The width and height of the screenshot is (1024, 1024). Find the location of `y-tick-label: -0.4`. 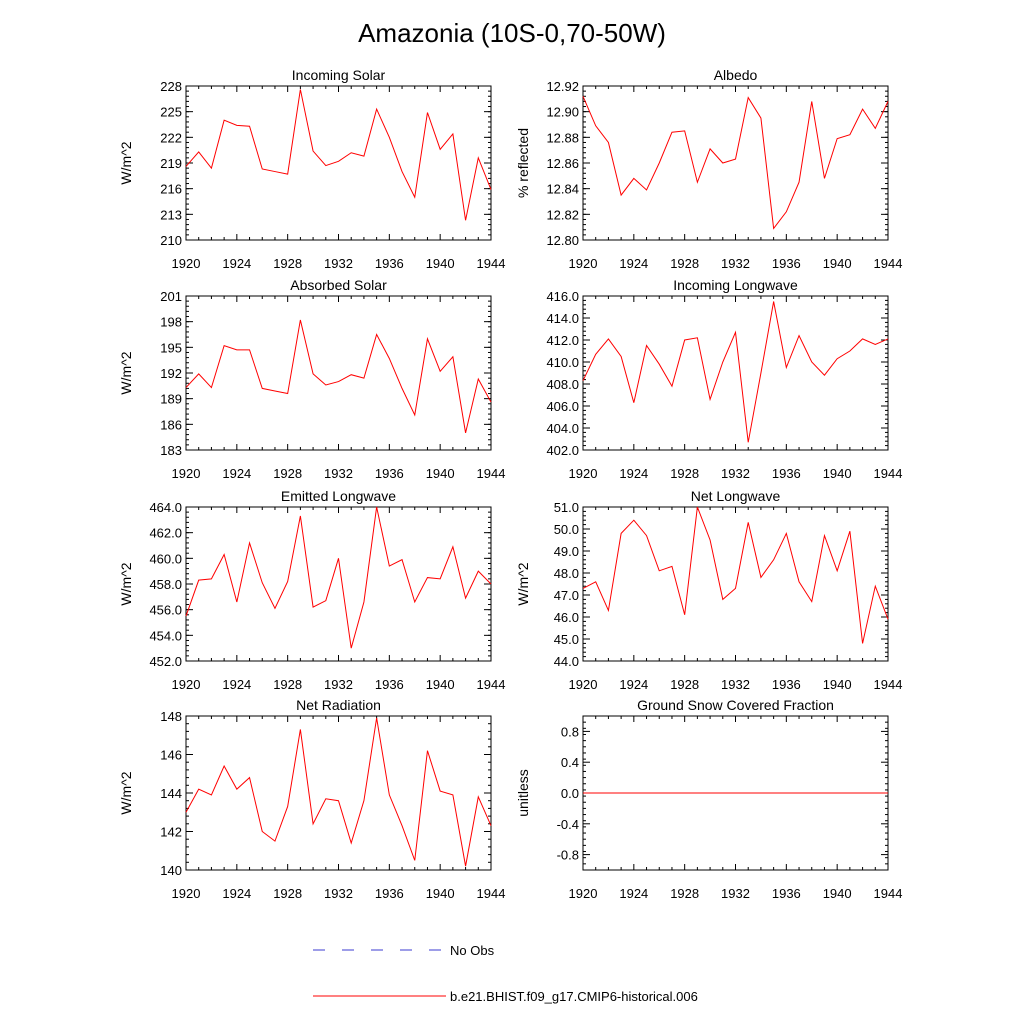

y-tick-label: -0.4 is located at coordinates (568, 824).